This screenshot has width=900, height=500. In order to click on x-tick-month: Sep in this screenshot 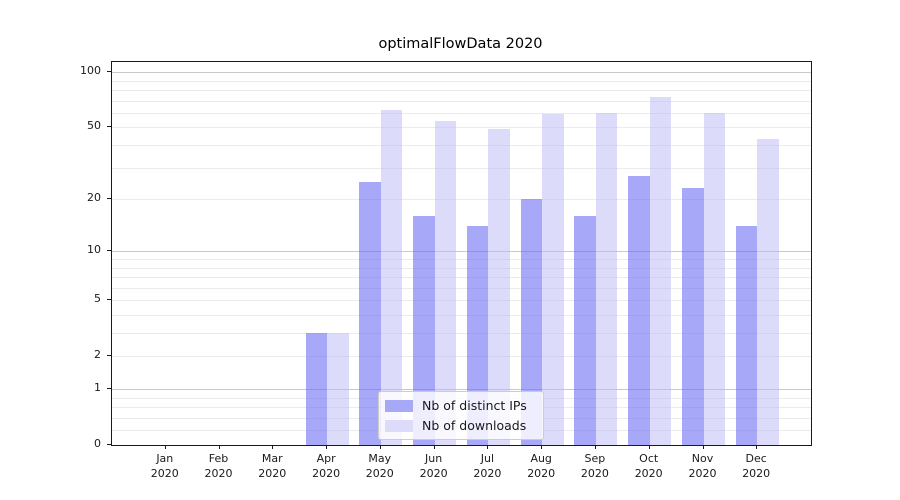, I will do `click(595, 458)`.